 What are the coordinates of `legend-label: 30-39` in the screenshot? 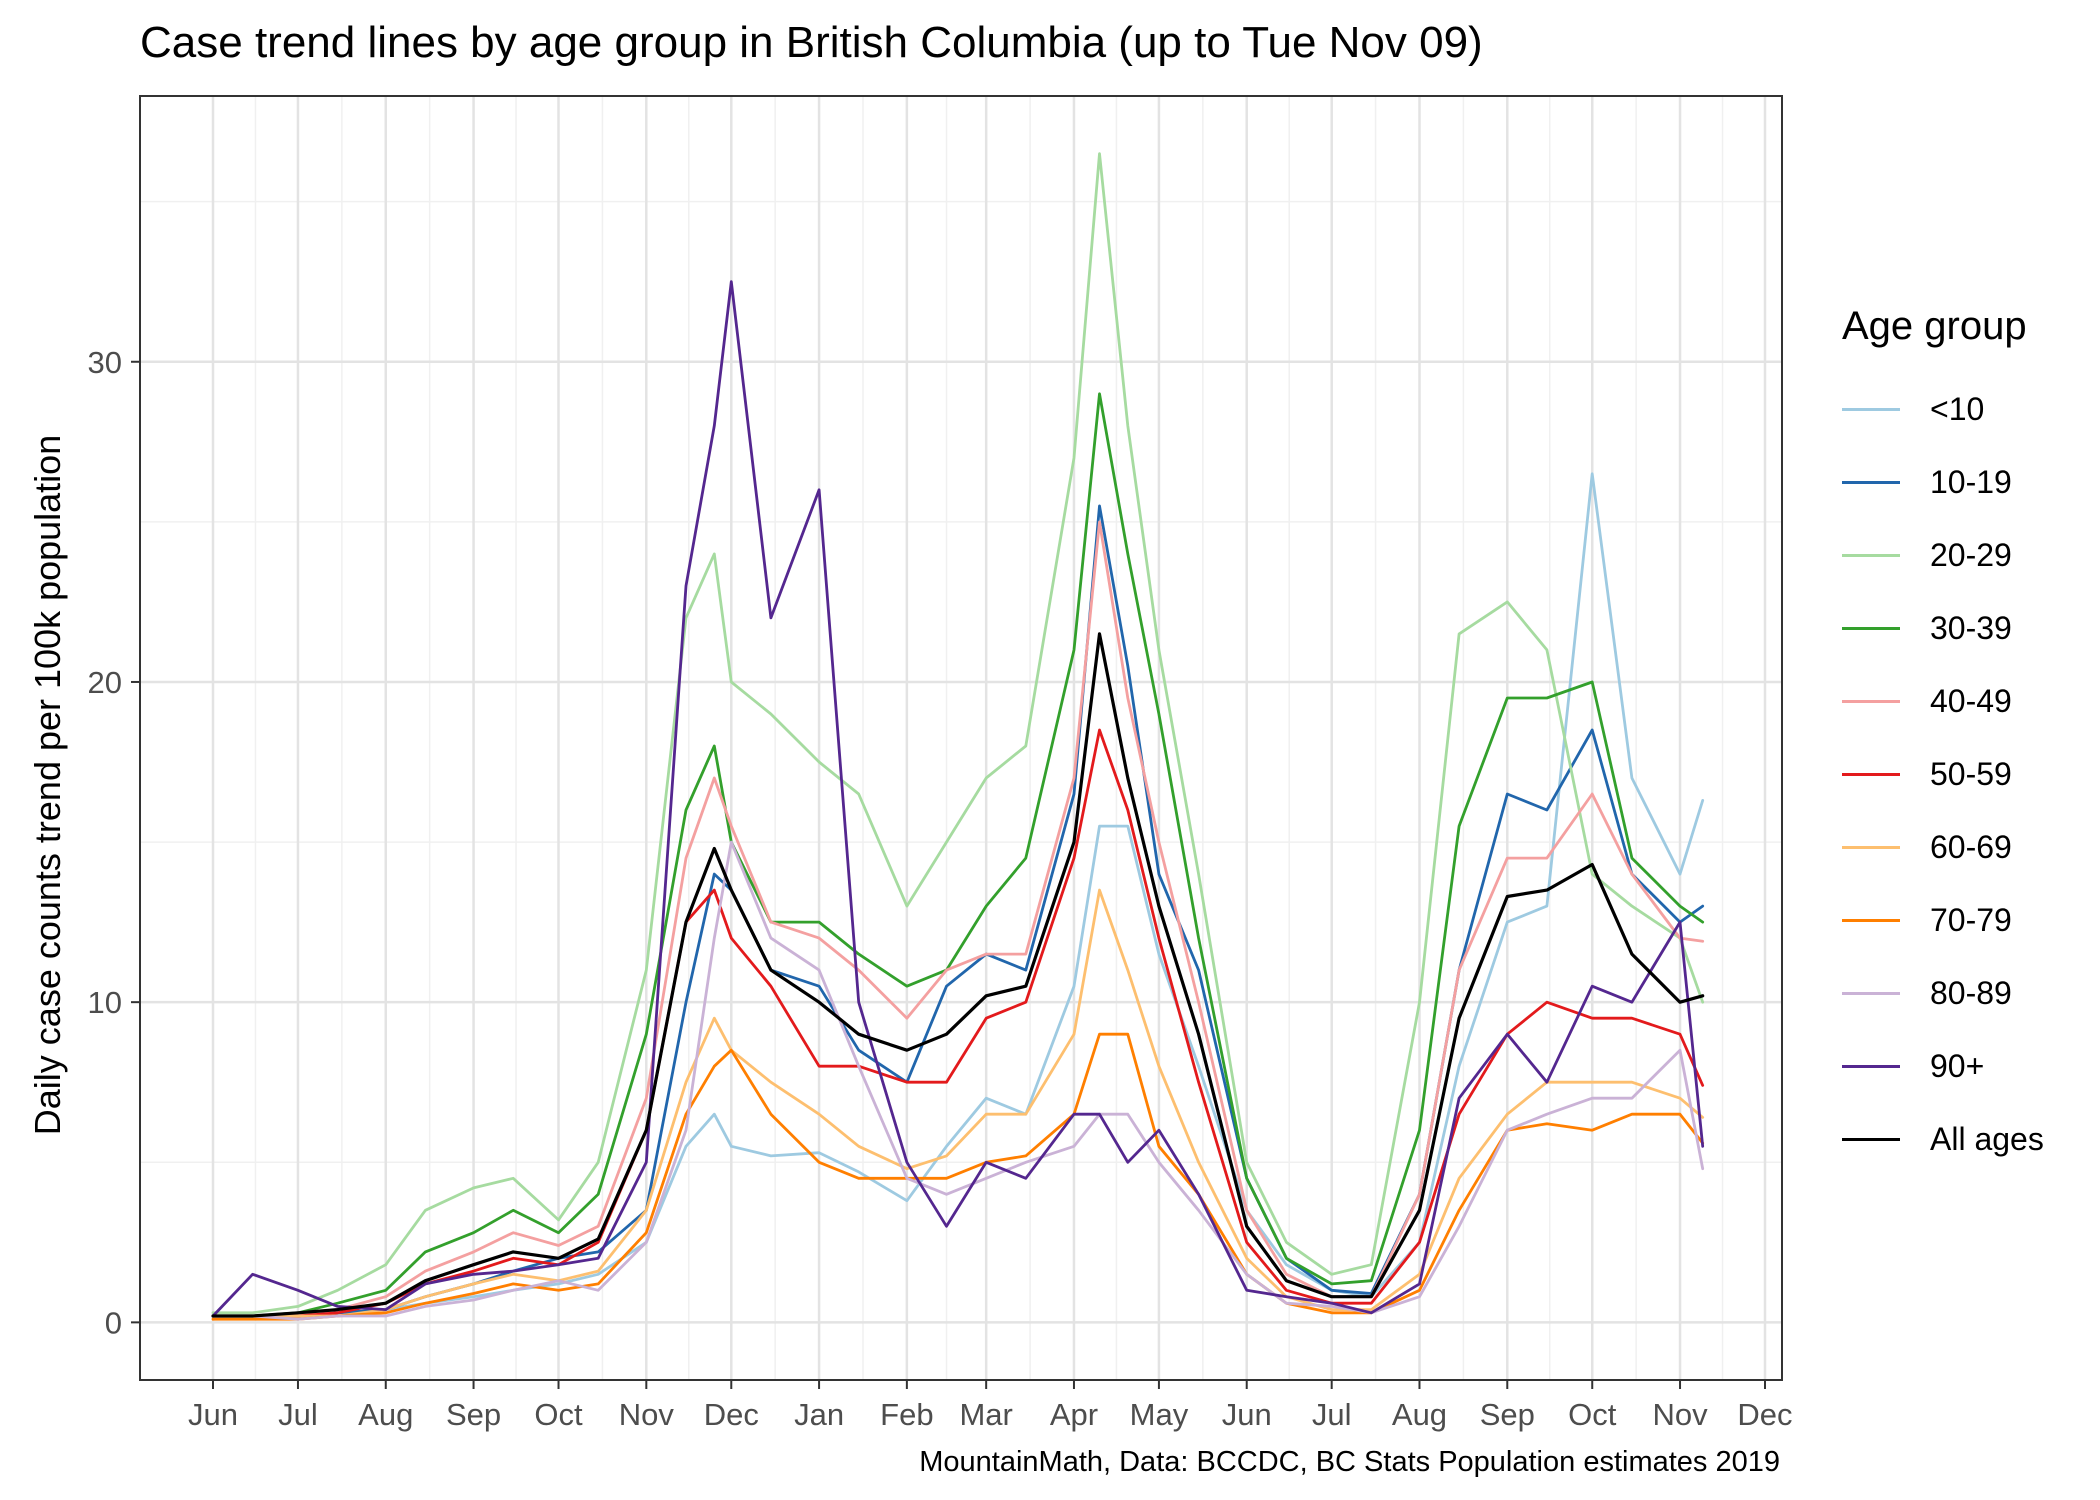 It's located at (1971, 627).